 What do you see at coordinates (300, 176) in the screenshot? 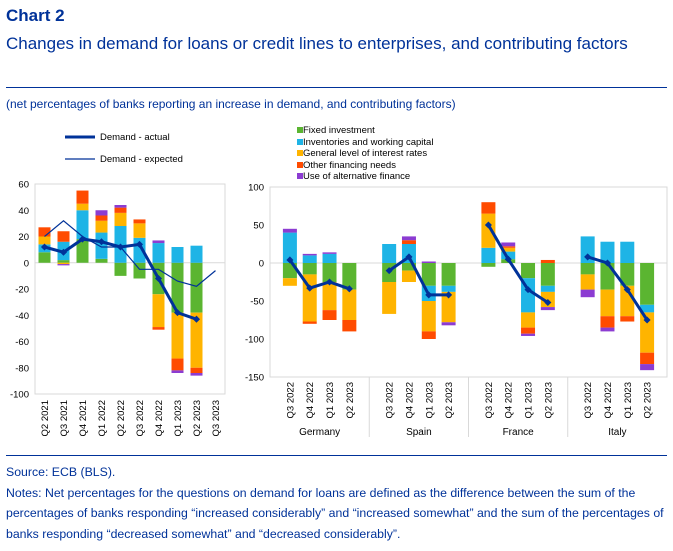
I see `legend-alt-finance-swatch` at bounding box center [300, 176].